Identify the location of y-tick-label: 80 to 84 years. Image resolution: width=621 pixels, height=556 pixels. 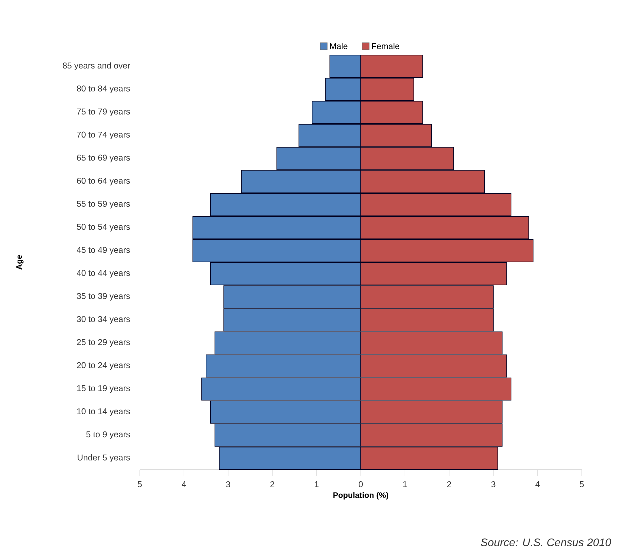
(103, 90).